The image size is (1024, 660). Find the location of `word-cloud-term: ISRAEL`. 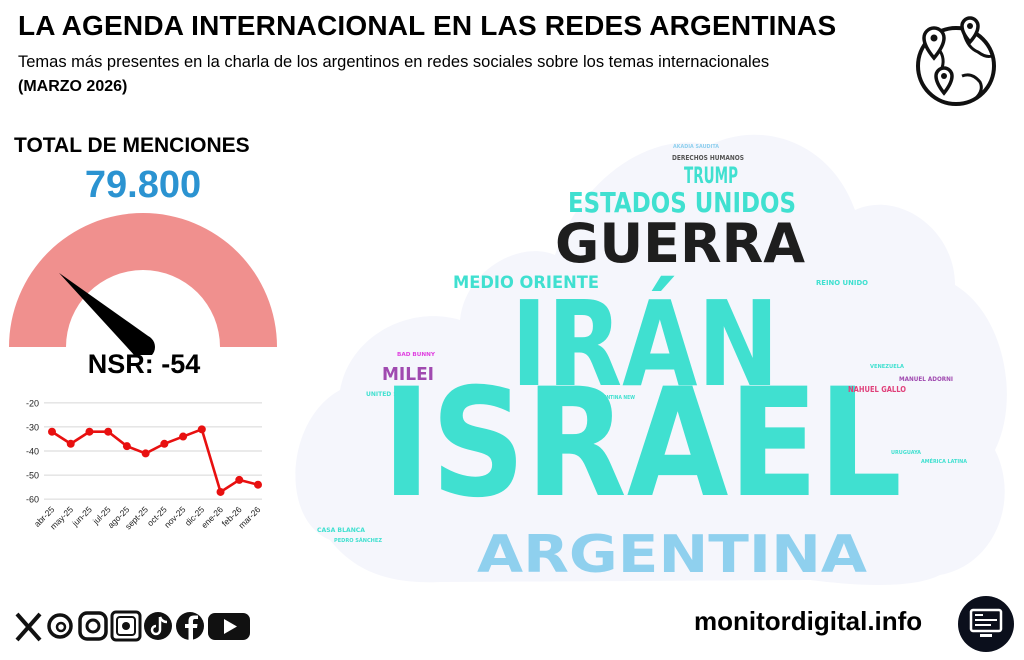

word-cloud-term: ISRAEL is located at coordinates (642, 444).